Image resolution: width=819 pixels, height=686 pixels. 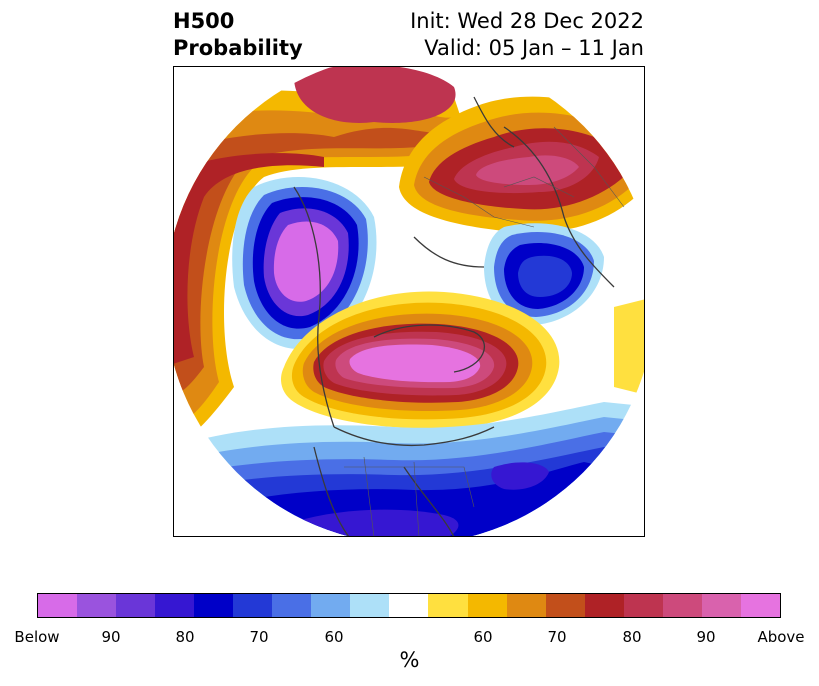 I want to click on colorbar-tick-label: Below, so click(x=37, y=637).